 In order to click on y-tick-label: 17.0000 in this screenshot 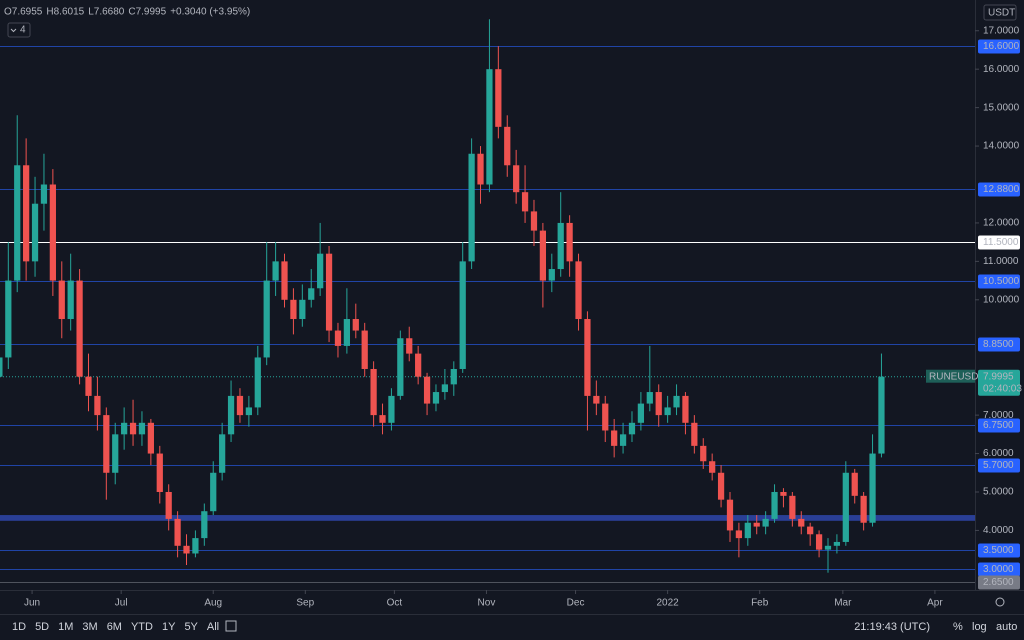, I will do `click(1001, 30)`.